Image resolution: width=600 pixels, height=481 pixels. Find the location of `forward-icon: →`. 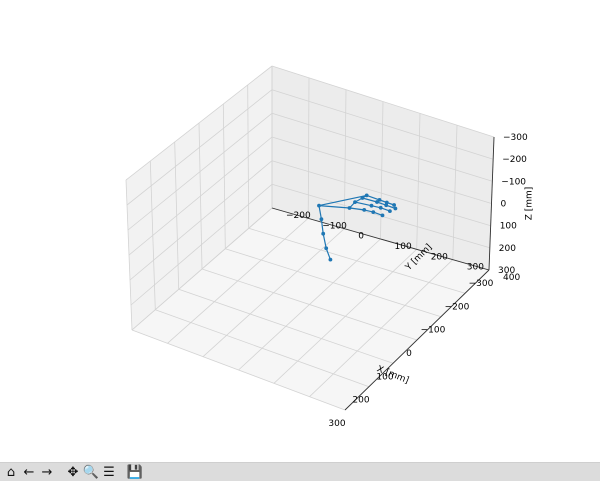

forward-icon: → is located at coordinates (47, 472).